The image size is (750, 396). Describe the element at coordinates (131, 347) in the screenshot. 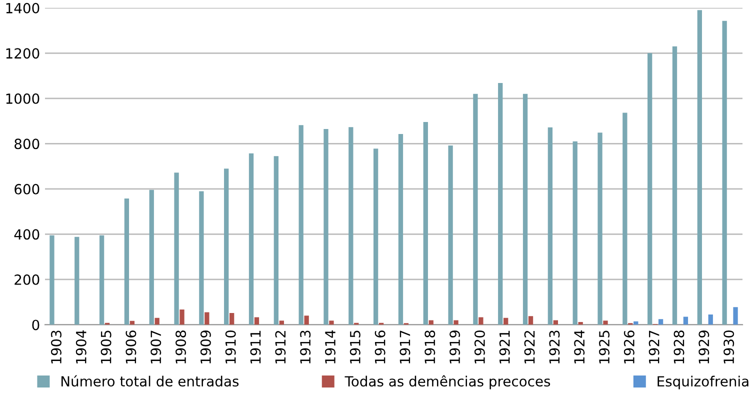

I see `x-tick-label: 1906` at that location.